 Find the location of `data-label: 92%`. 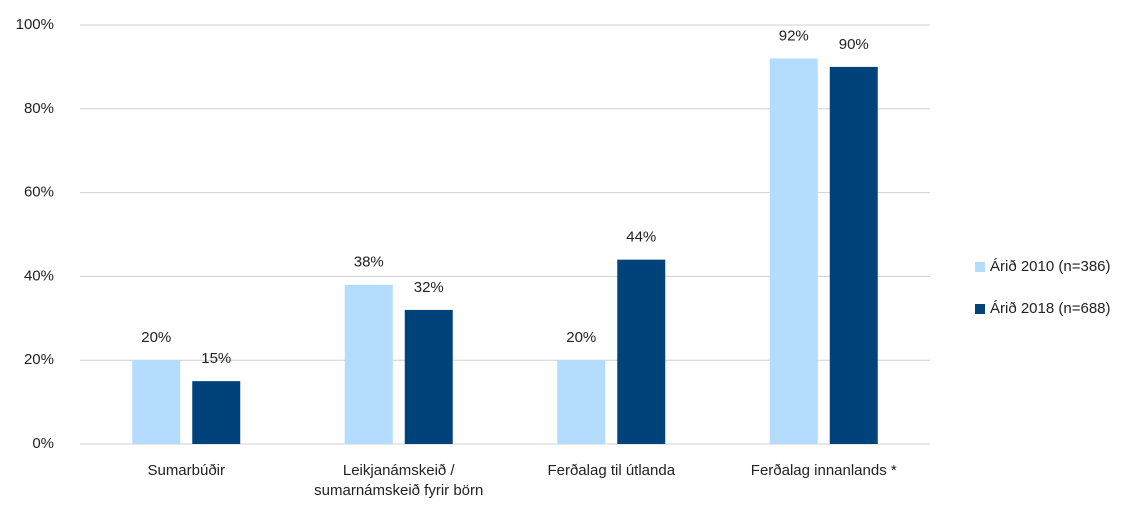

data-label: 92% is located at coordinates (794, 35).